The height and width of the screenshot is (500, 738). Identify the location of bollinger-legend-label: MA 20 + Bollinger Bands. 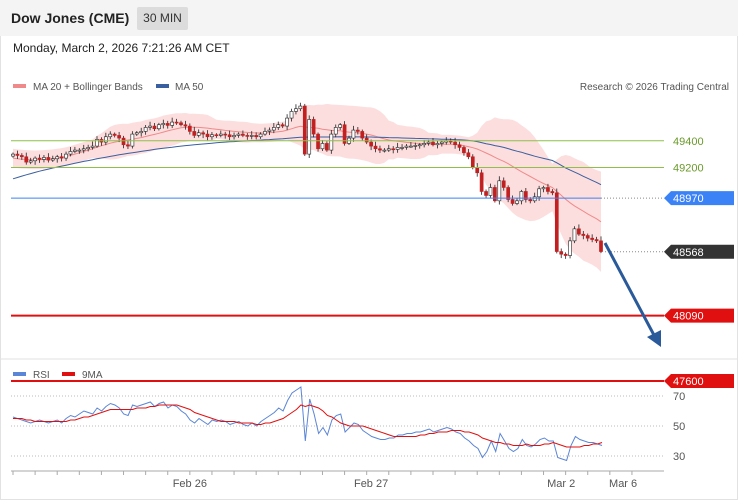
(88, 87).